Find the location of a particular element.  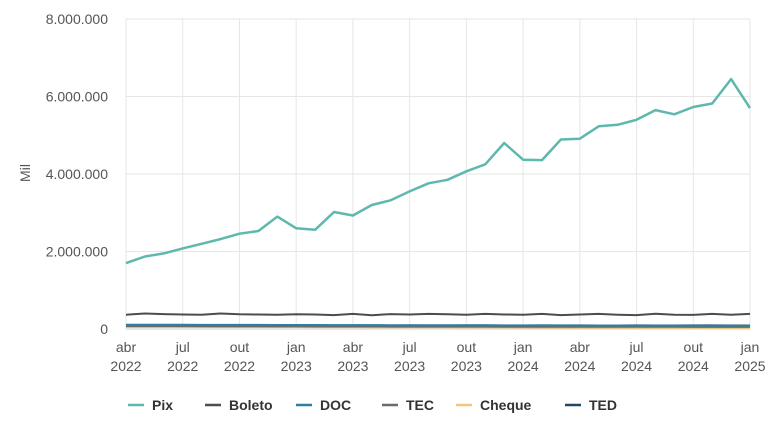

x-tick-label-year: 2025 is located at coordinates (749, 366).